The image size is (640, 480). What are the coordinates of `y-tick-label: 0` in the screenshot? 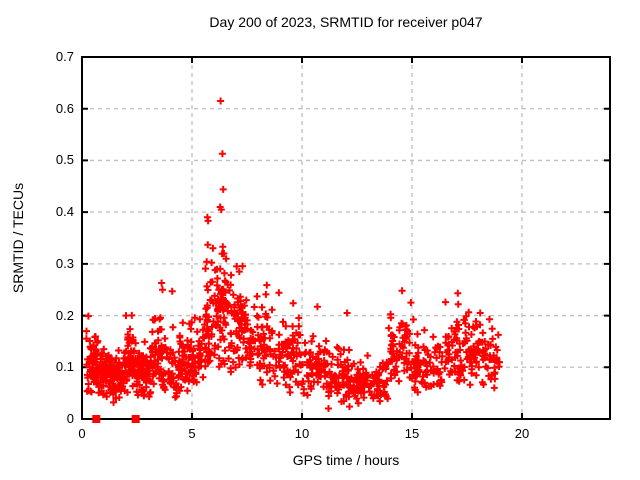 It's located at (70, 418).